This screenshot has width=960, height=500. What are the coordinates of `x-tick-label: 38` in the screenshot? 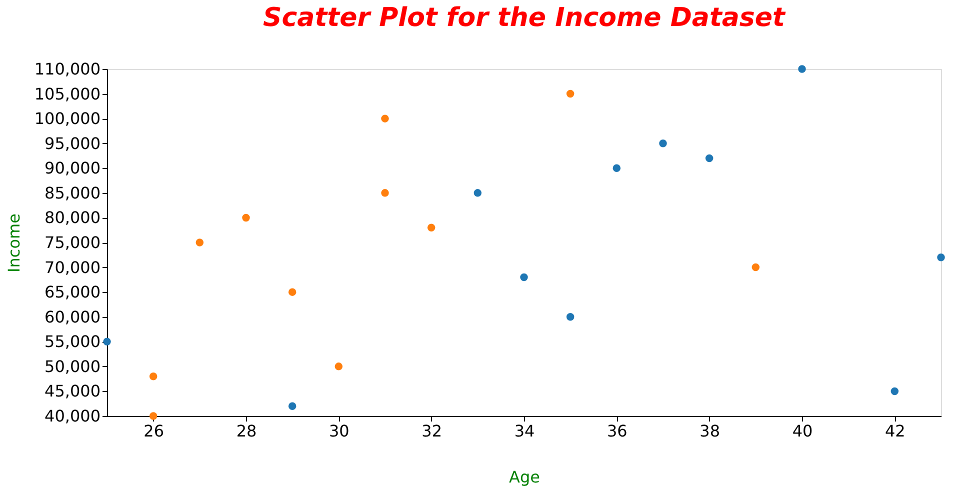 It's located at (710, 431).